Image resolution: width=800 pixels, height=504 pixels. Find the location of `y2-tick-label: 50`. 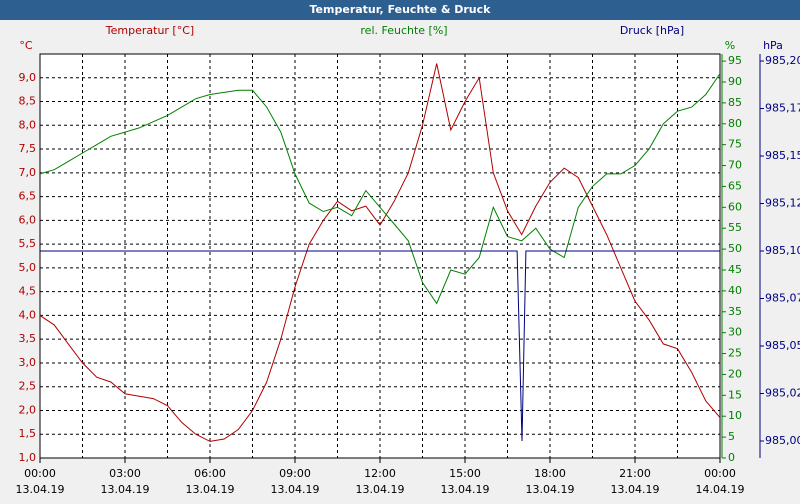

y2-tick-label: 50 is located at coordinates (735, 248).